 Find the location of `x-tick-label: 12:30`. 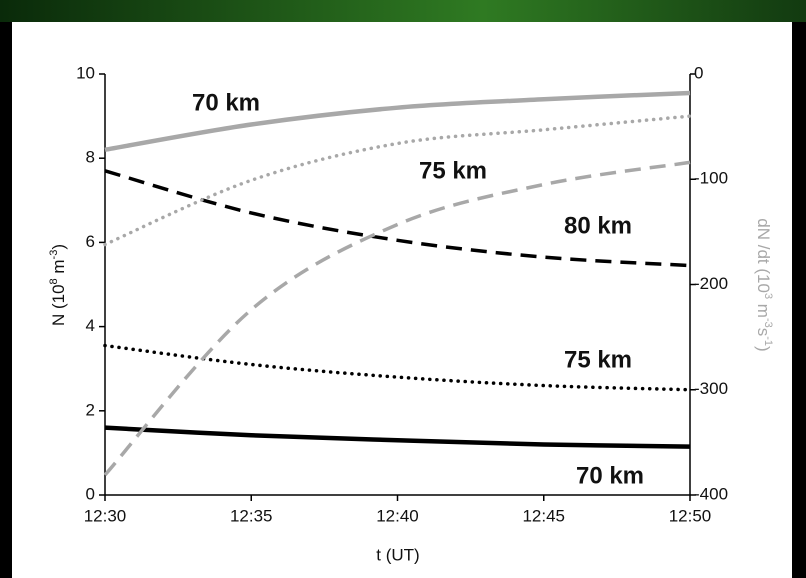

x-tick-label: 12:30 is located at coordinates (105, 515).